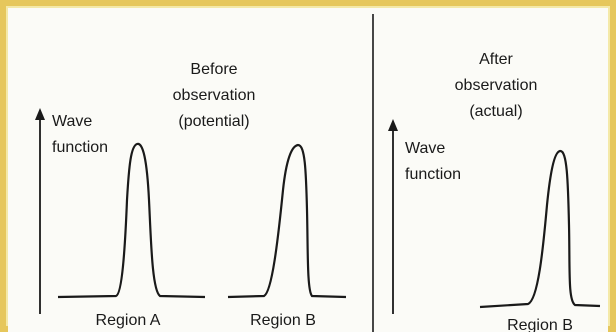 Image resolution: width=616 pixels, height=332 pixels. Describe the element at coordinates (283, 320) in the screenshot. I see `left-region-b-label: Region B` at that location.